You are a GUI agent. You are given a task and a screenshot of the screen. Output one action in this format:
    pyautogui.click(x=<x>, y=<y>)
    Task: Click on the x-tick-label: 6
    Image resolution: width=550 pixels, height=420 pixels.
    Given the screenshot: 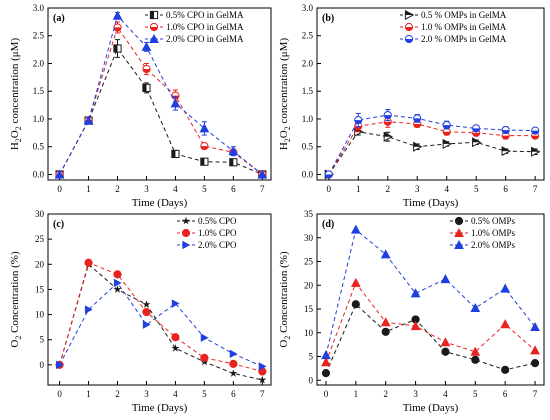 What is the action you would take?
    pyautogui.click(x=233, y=394)
    